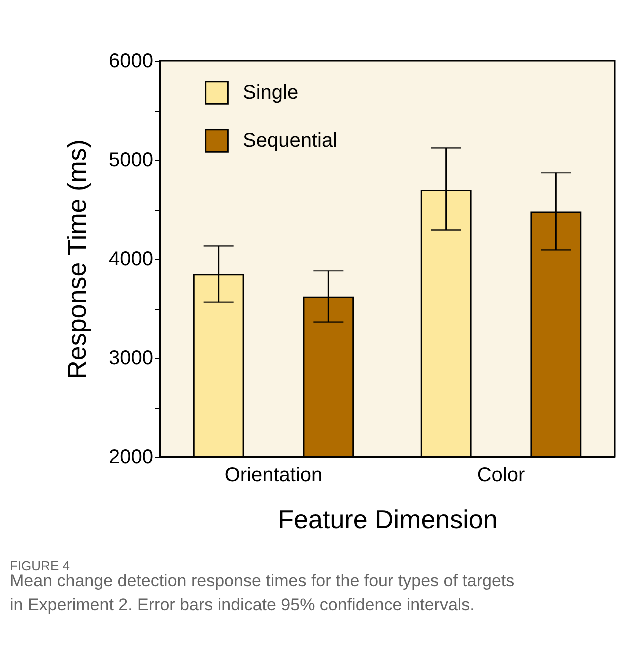 The width and height of the screenshot is (641, 660). I want to click on y-axis-title: Response Time (ms), so click(77, 260).